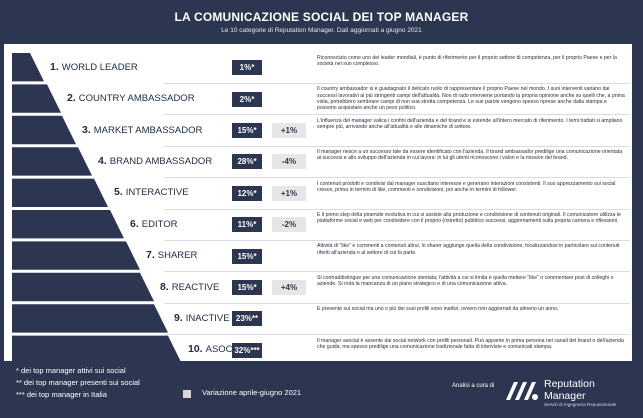 This screenshot has width=643, height=418. I want to click on category-label: 1. WORLD LEADER, so click(94, 67).